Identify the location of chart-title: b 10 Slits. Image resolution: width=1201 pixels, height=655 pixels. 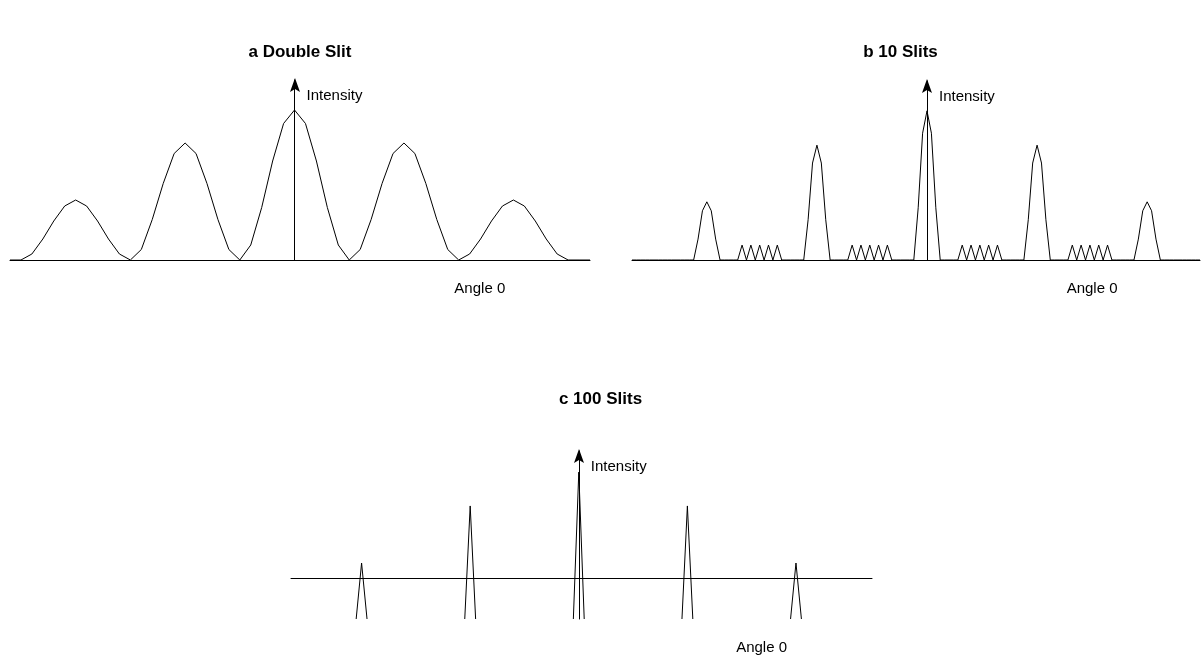
(900, 51).